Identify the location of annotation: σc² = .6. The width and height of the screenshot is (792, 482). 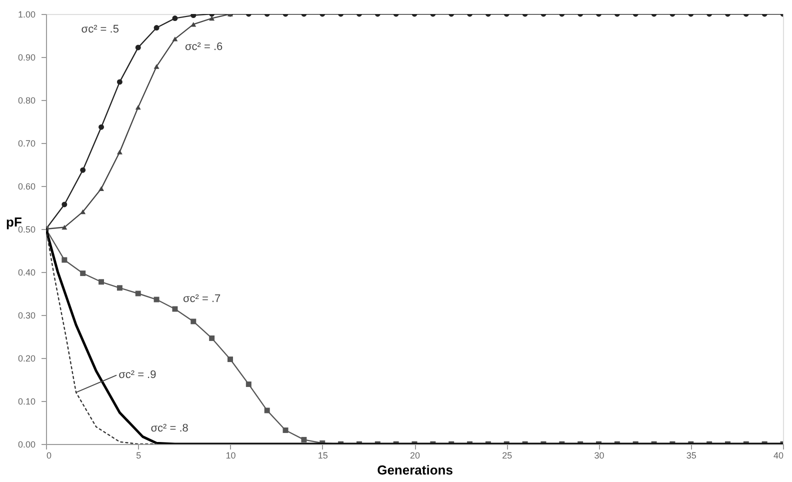
(203, 46).